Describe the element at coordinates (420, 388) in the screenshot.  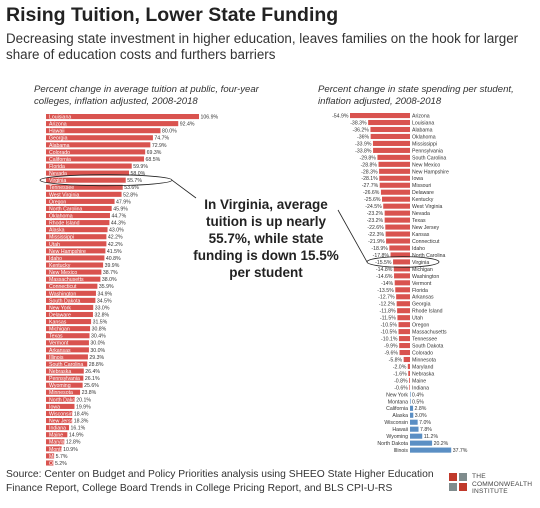
I see `spending-label-indiana: Indiana` at that location.